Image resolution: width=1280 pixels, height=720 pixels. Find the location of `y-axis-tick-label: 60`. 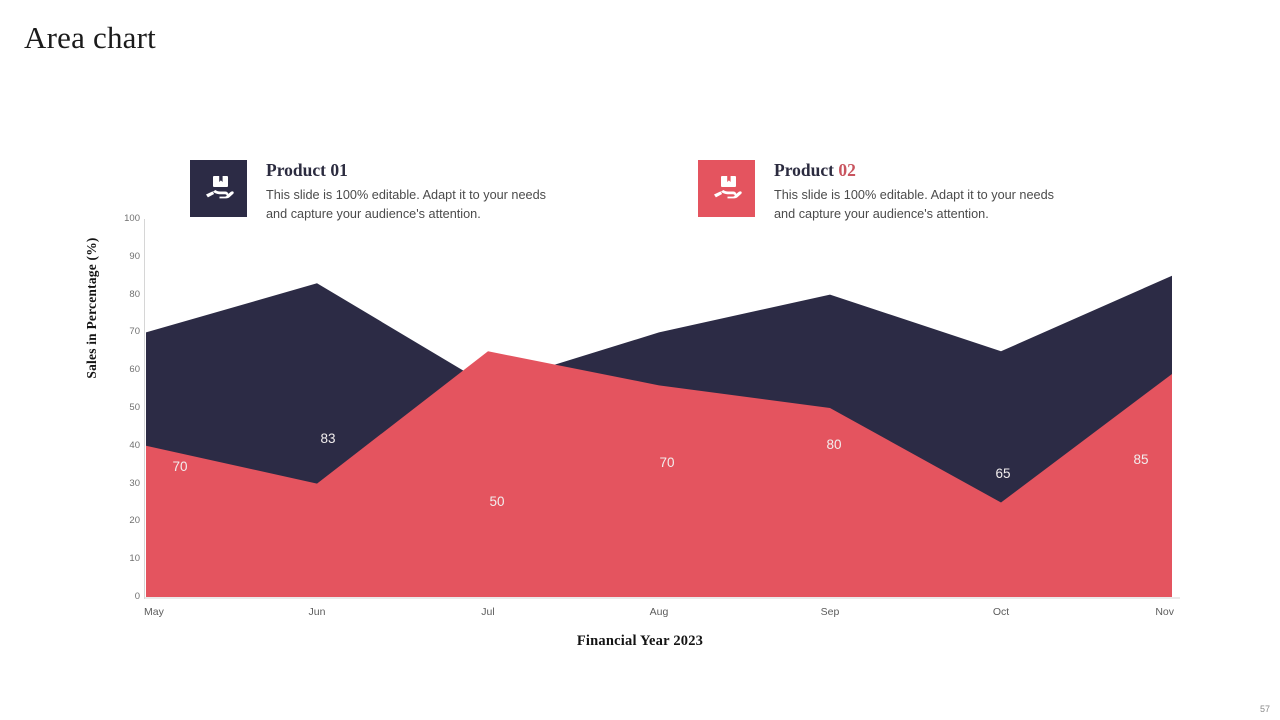

y-axis-tick-label: 60 is located at coordinates (134, 370).